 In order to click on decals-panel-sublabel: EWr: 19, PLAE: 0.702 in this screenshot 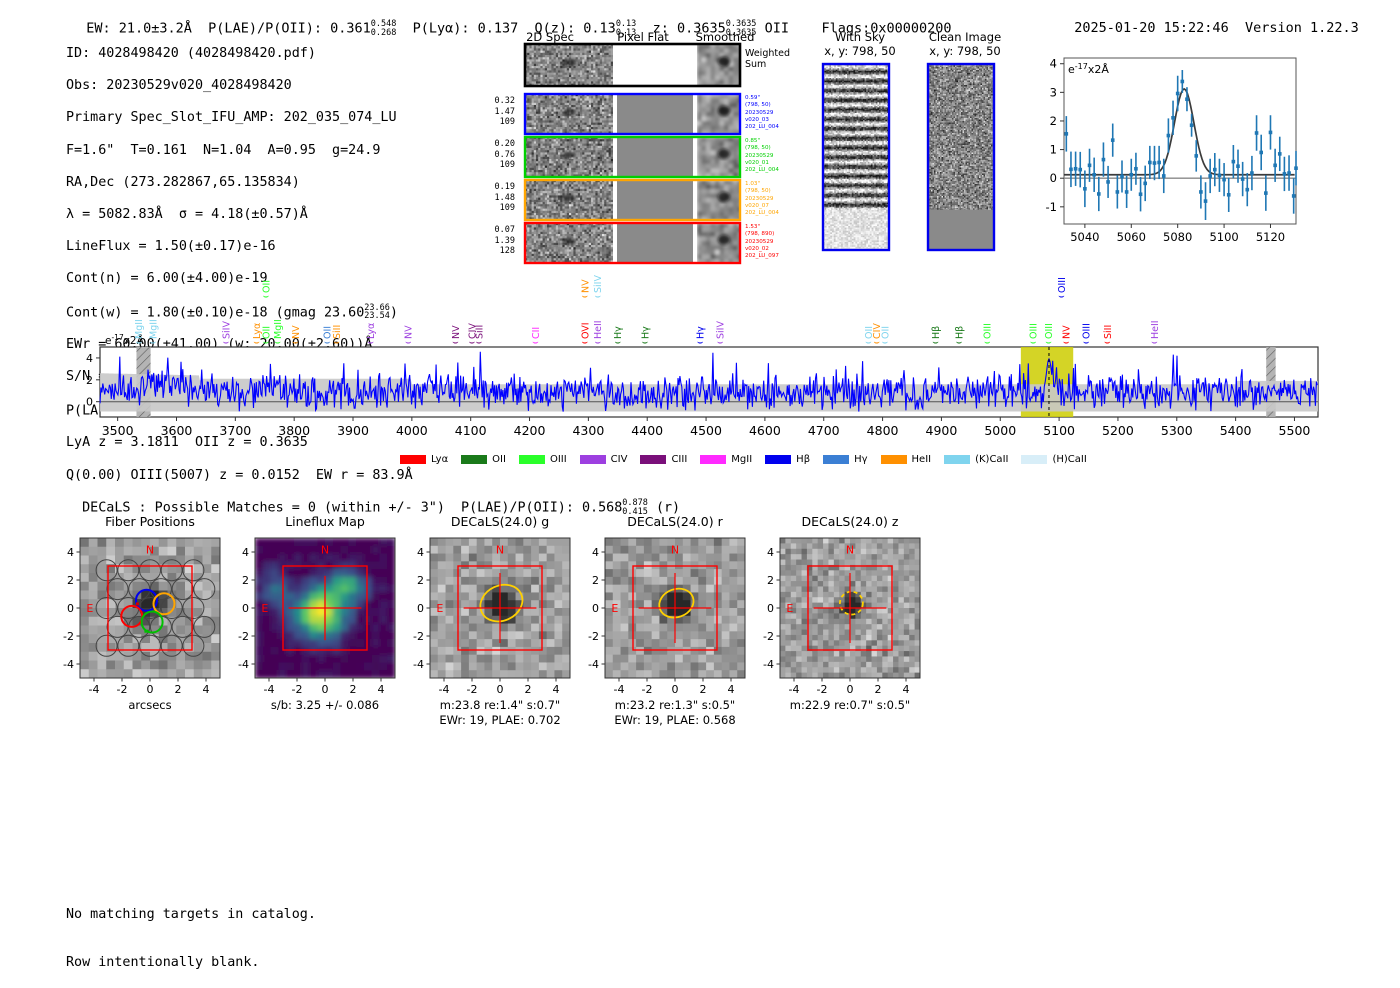, I will do `click(500, 720)`.